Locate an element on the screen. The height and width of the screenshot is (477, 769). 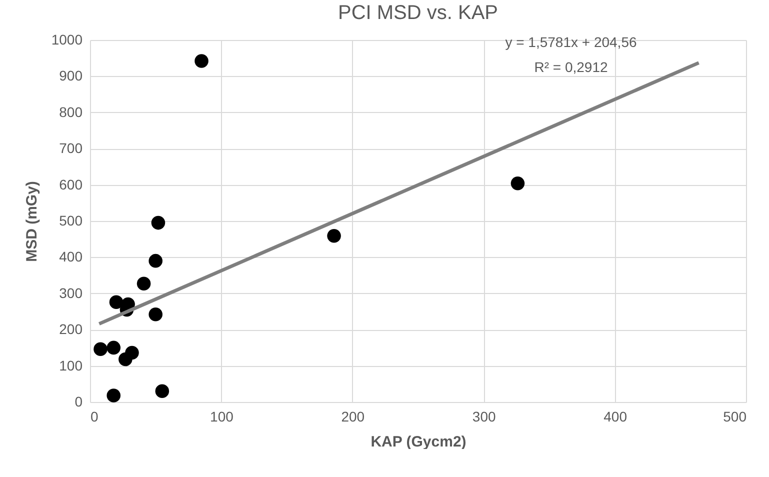
x-tick-label: 100 is located at coordinates (222, 416).